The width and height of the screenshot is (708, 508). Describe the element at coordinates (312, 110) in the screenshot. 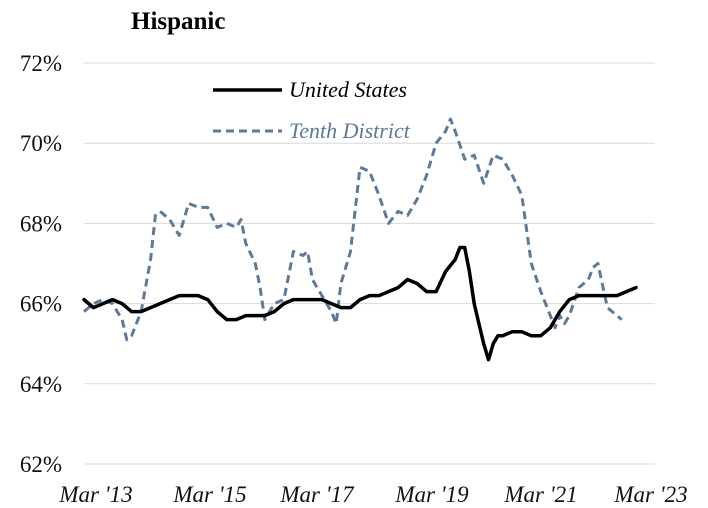

I see `legend: United States Tenth District` at that location.